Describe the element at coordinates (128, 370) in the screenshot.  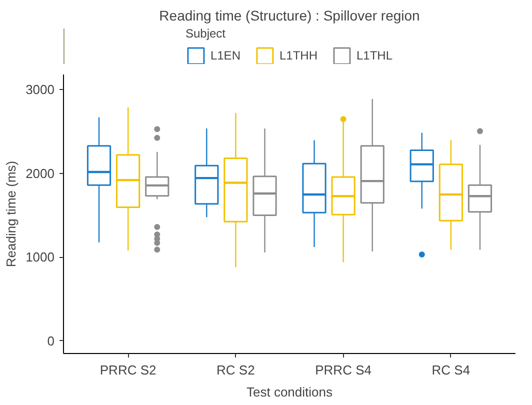
I see `x-tick-label: PRRC S2` at that location.